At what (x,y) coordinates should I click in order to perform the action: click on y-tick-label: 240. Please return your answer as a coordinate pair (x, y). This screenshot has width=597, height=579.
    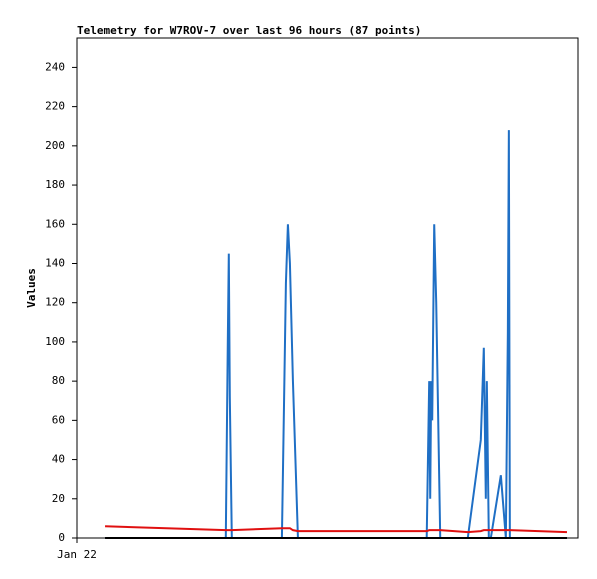
    Looking at the image, I should click on (55, 66).